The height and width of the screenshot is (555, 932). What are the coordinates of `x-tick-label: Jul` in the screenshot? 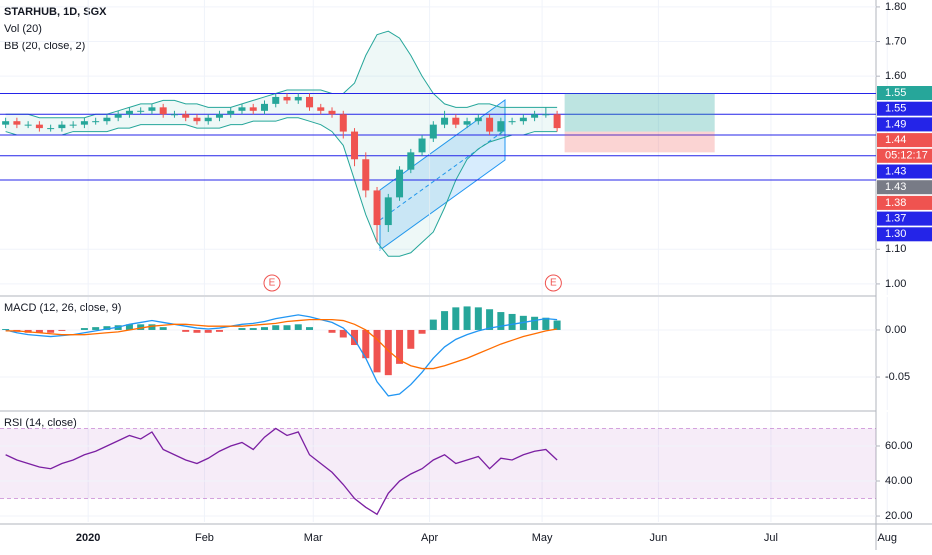 It's located at (771, 538).